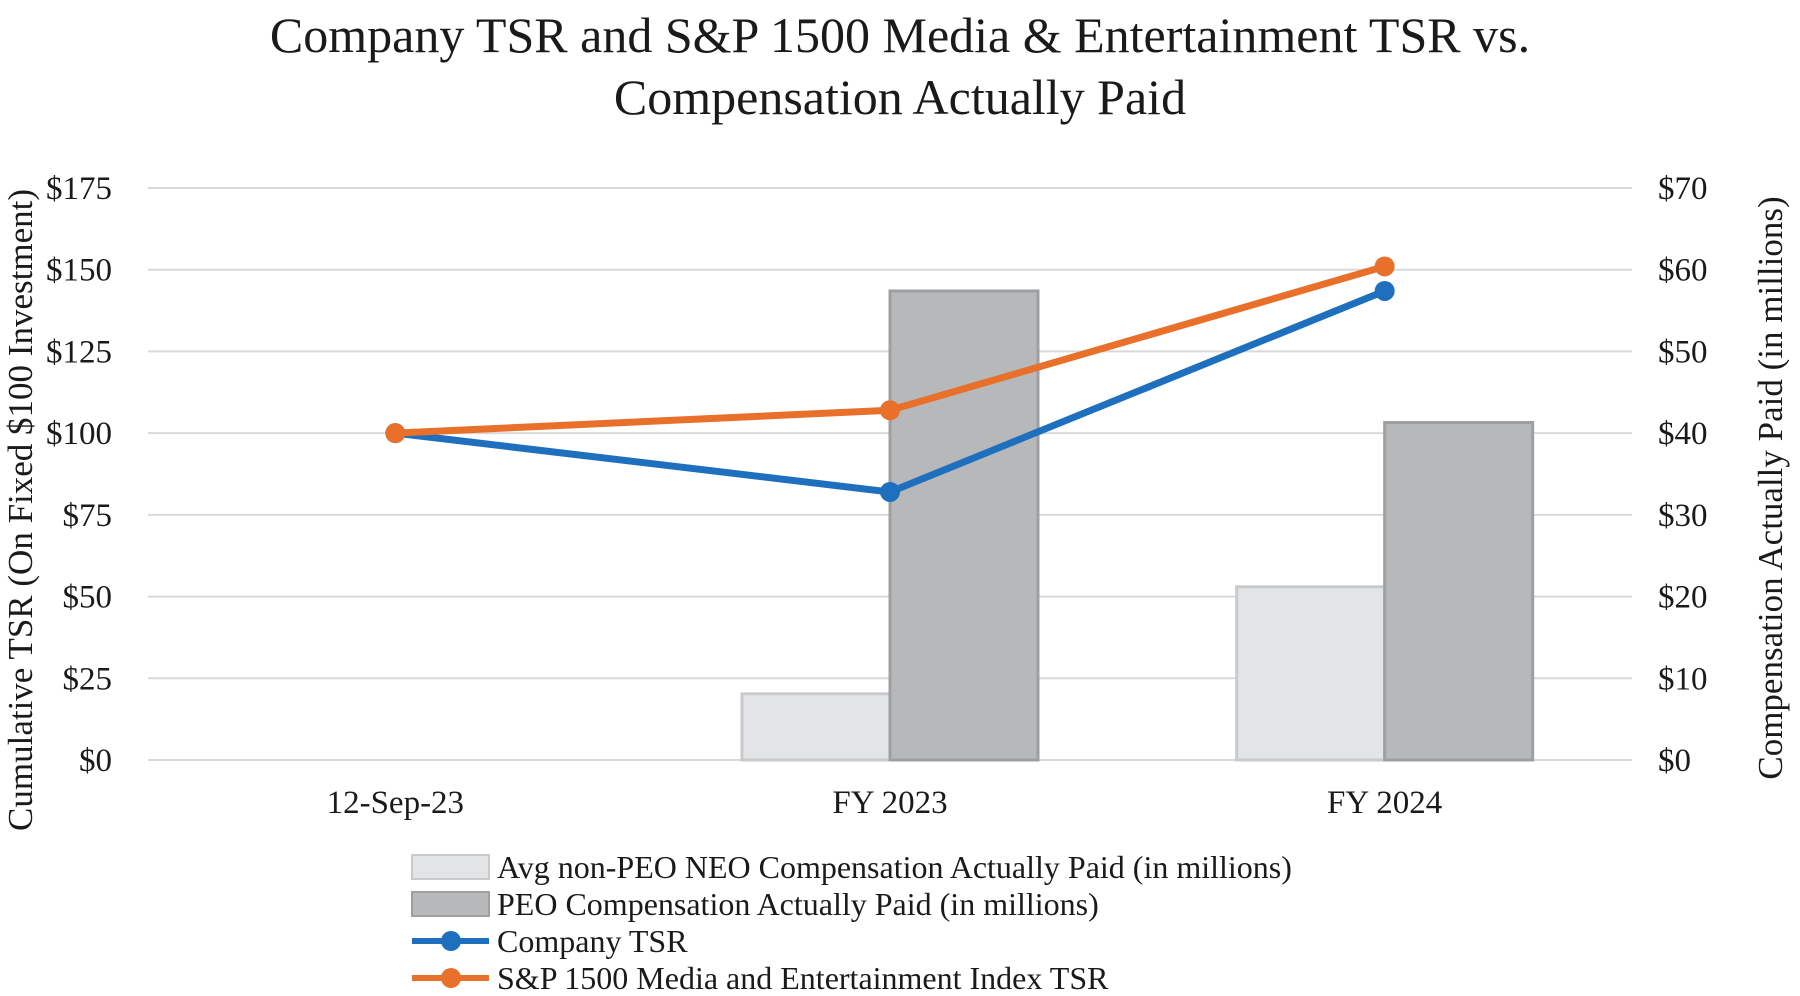 This screenshot has width=1800, height=996. What do you see at coordinates (450, 867) in the screenshot?
I see `legend-swatch-avg-neo` at bounding box center [450, 867].